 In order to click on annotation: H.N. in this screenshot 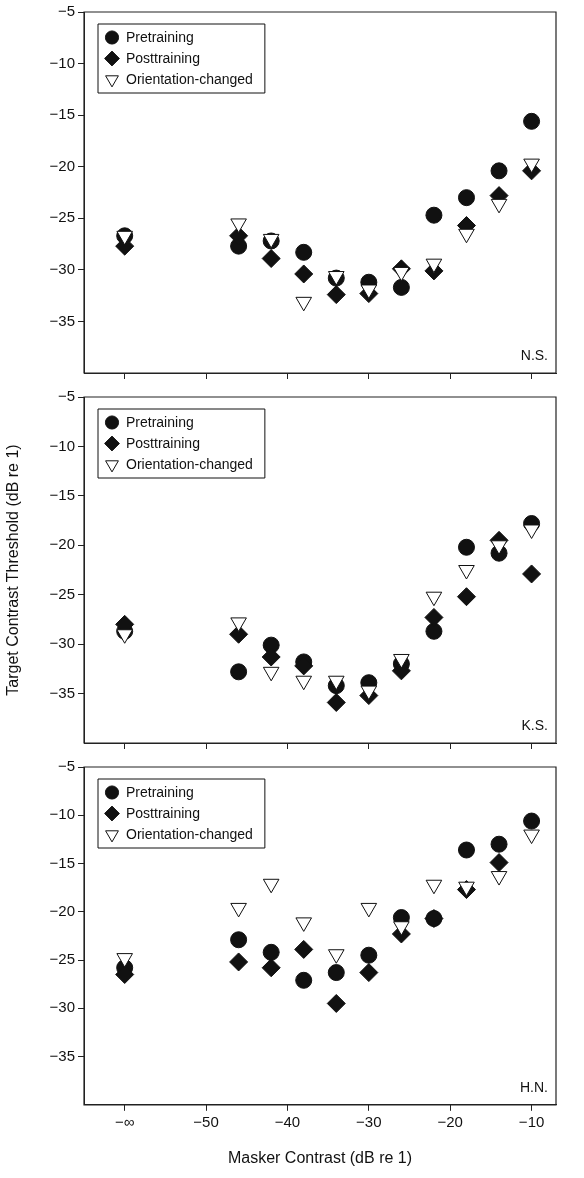, I will do `click(534, 1086)`.